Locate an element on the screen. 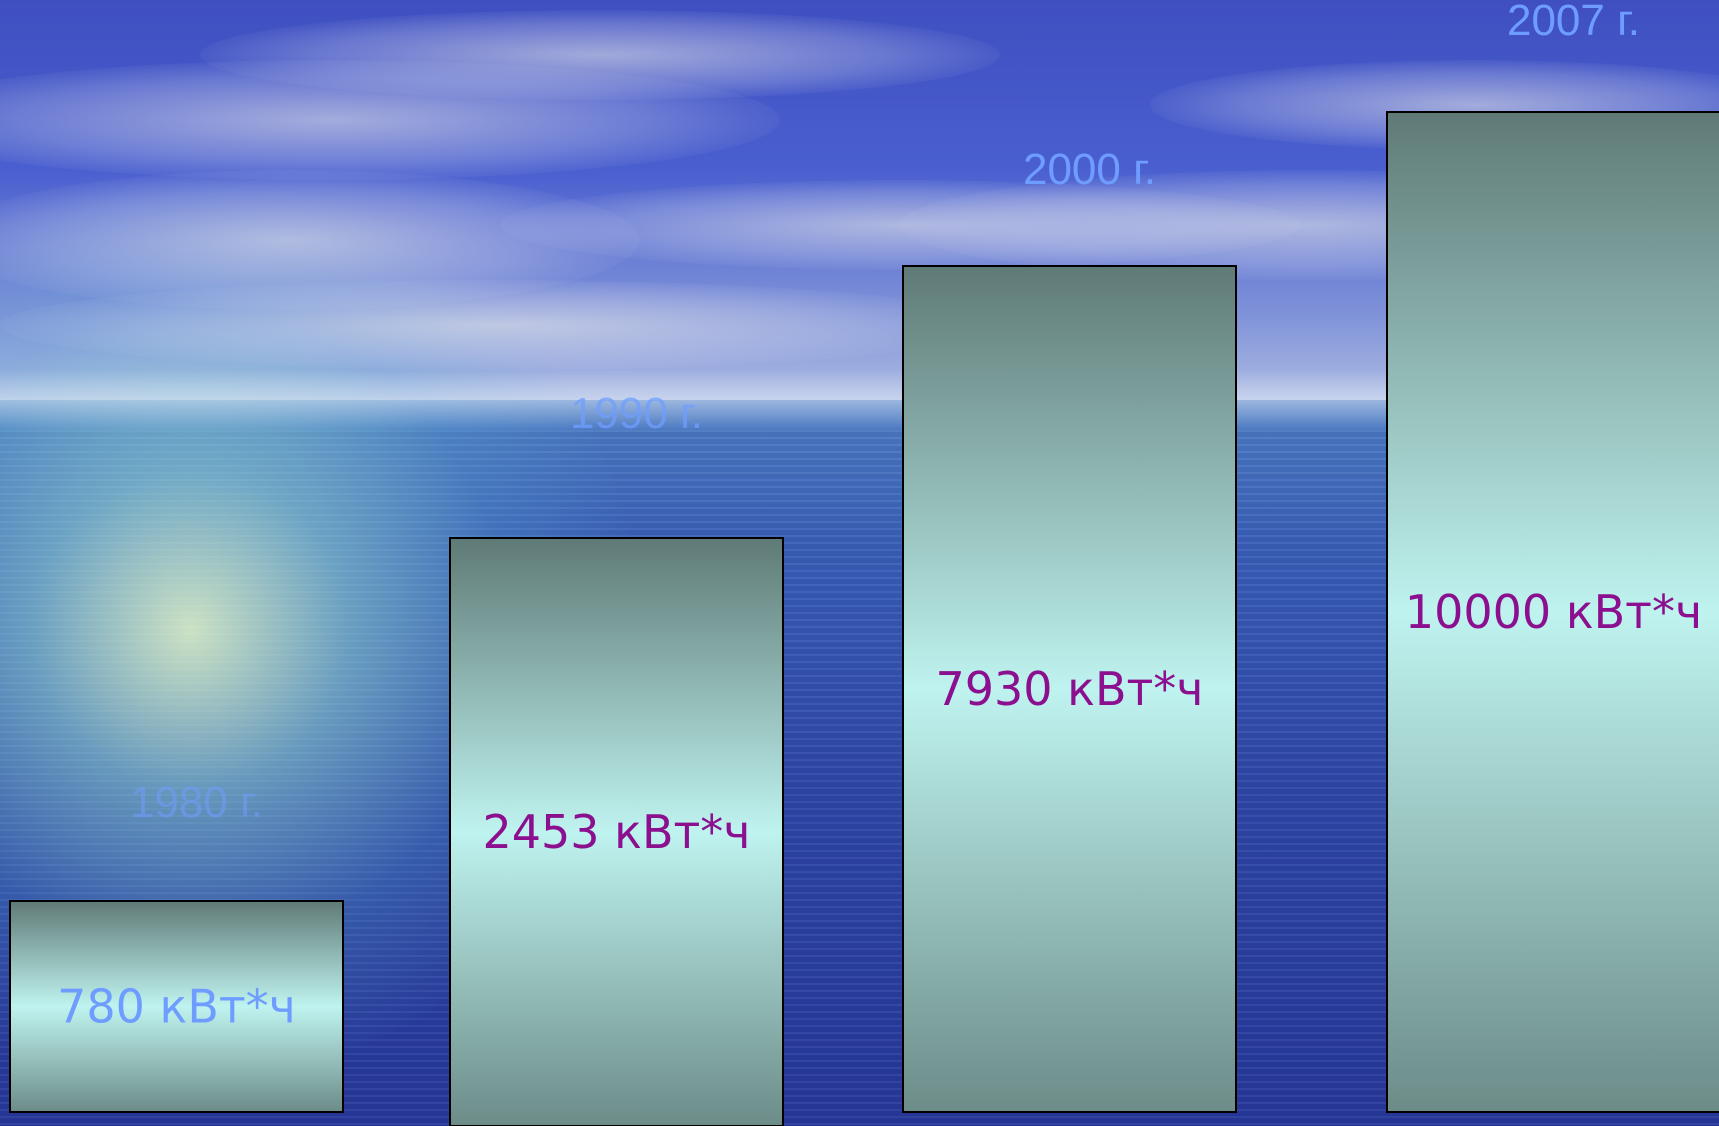 Image resolution: width=1719 pixels, height=1126 pixels. value-label-3: 7930 кВт*ч is located at coordinates (1069, 689).